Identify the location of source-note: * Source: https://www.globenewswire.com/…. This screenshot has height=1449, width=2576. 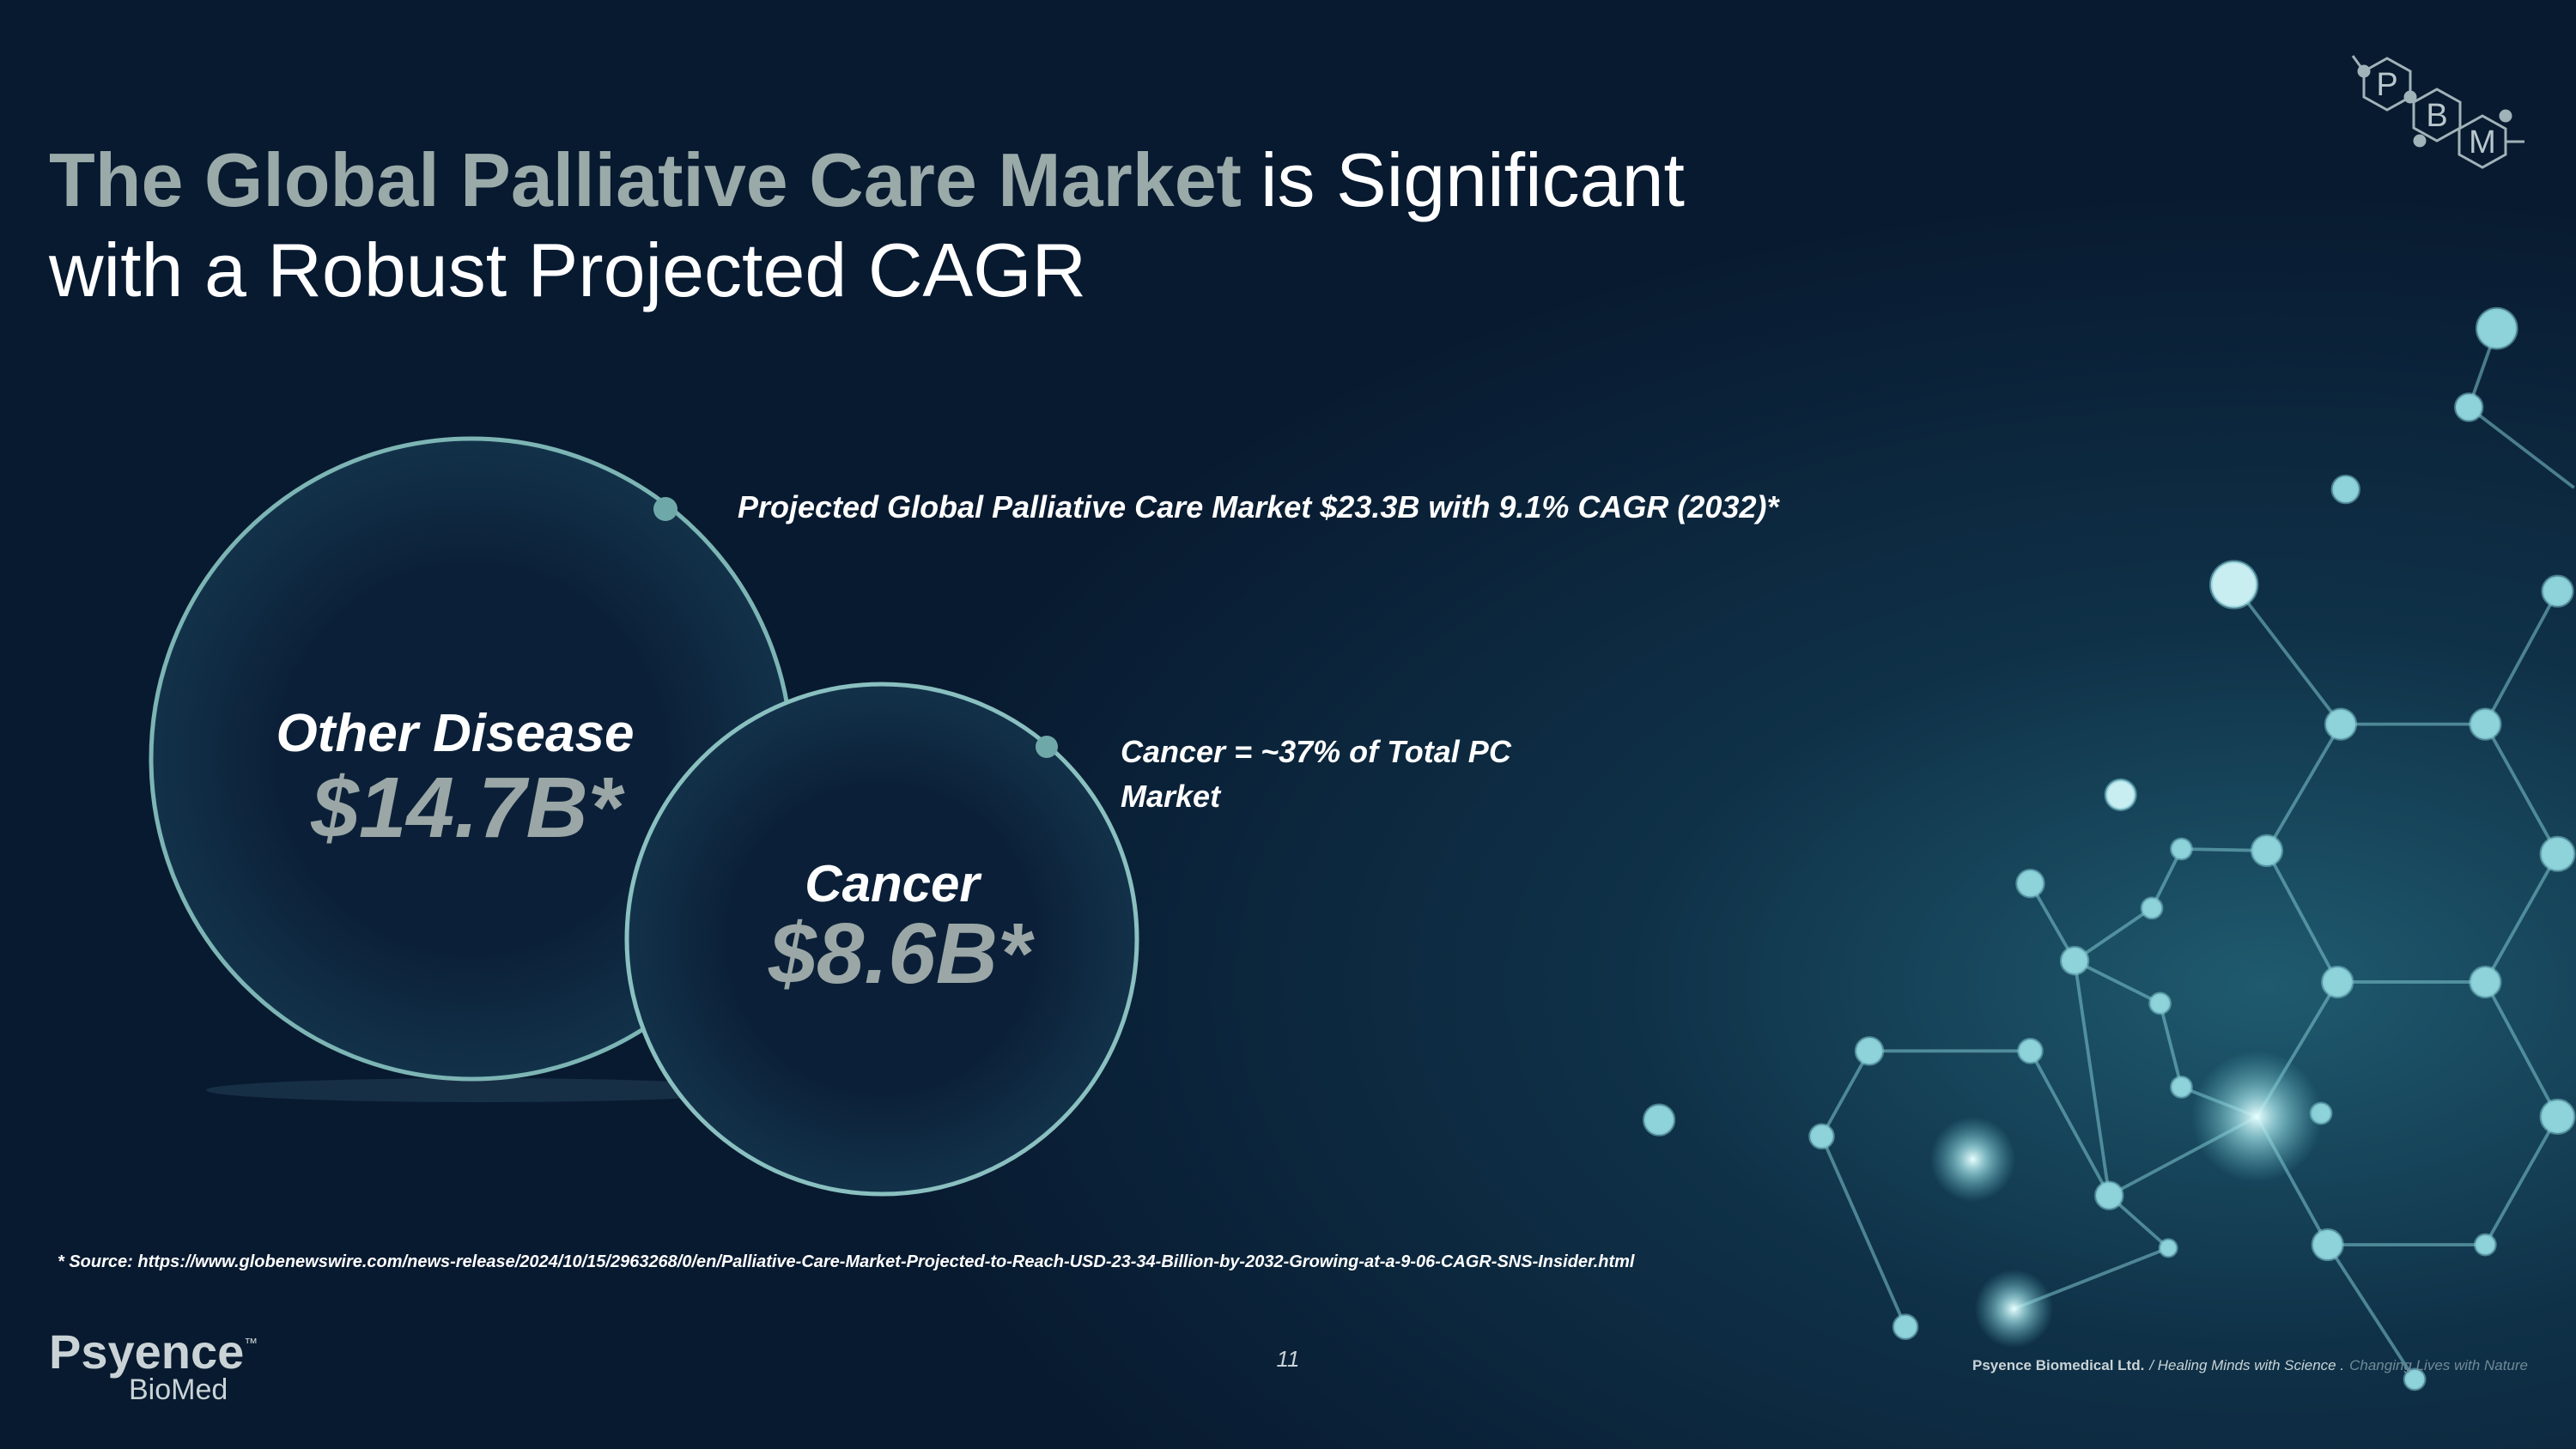
(846, 1261).